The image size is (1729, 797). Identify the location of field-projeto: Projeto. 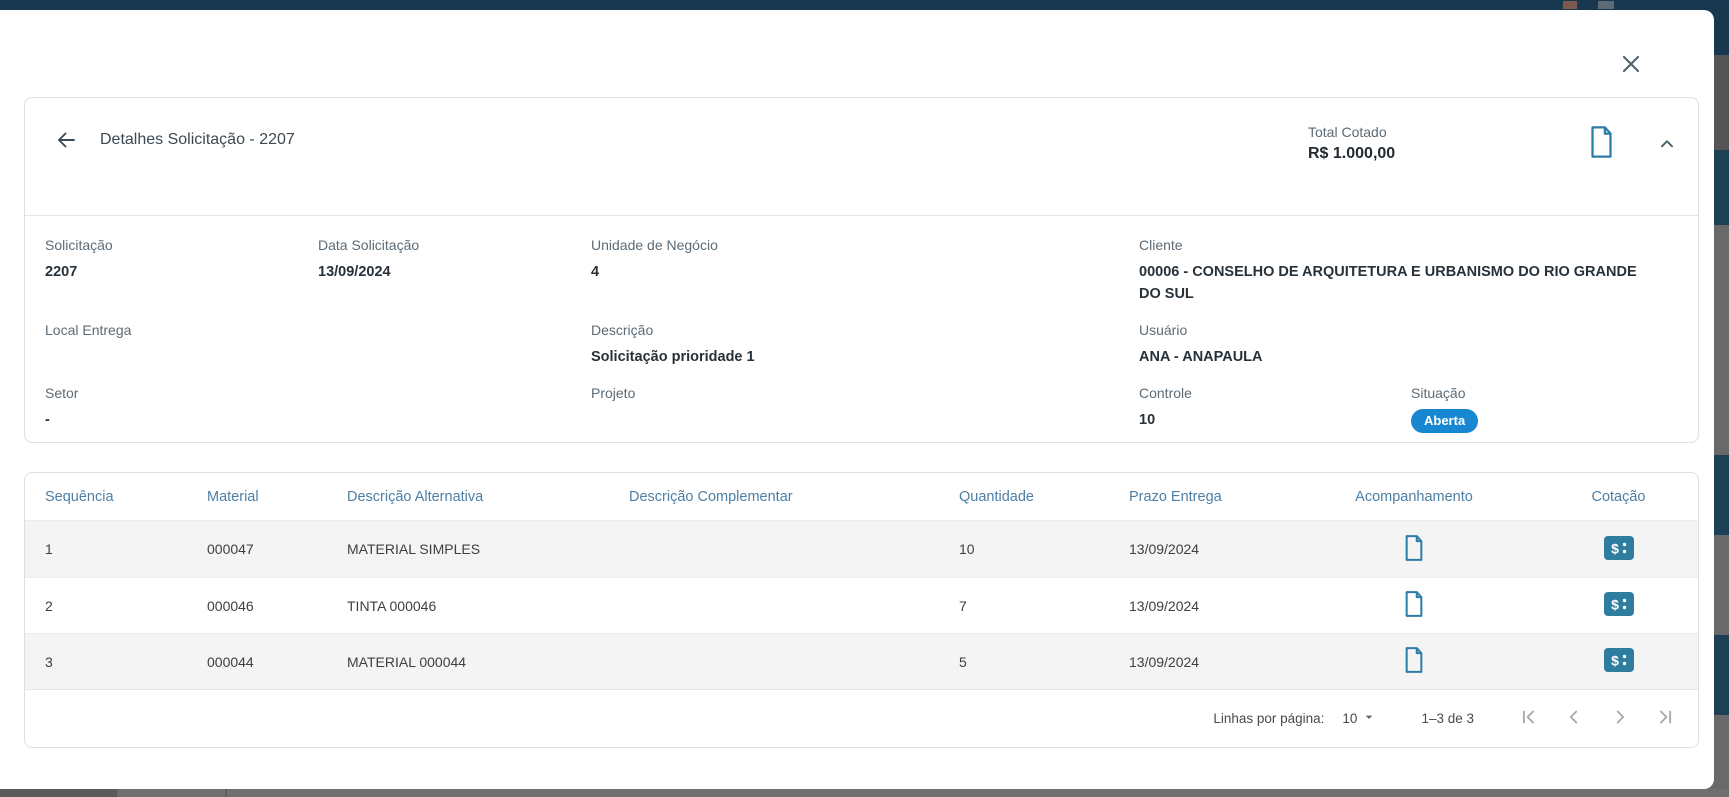
(613, 393).